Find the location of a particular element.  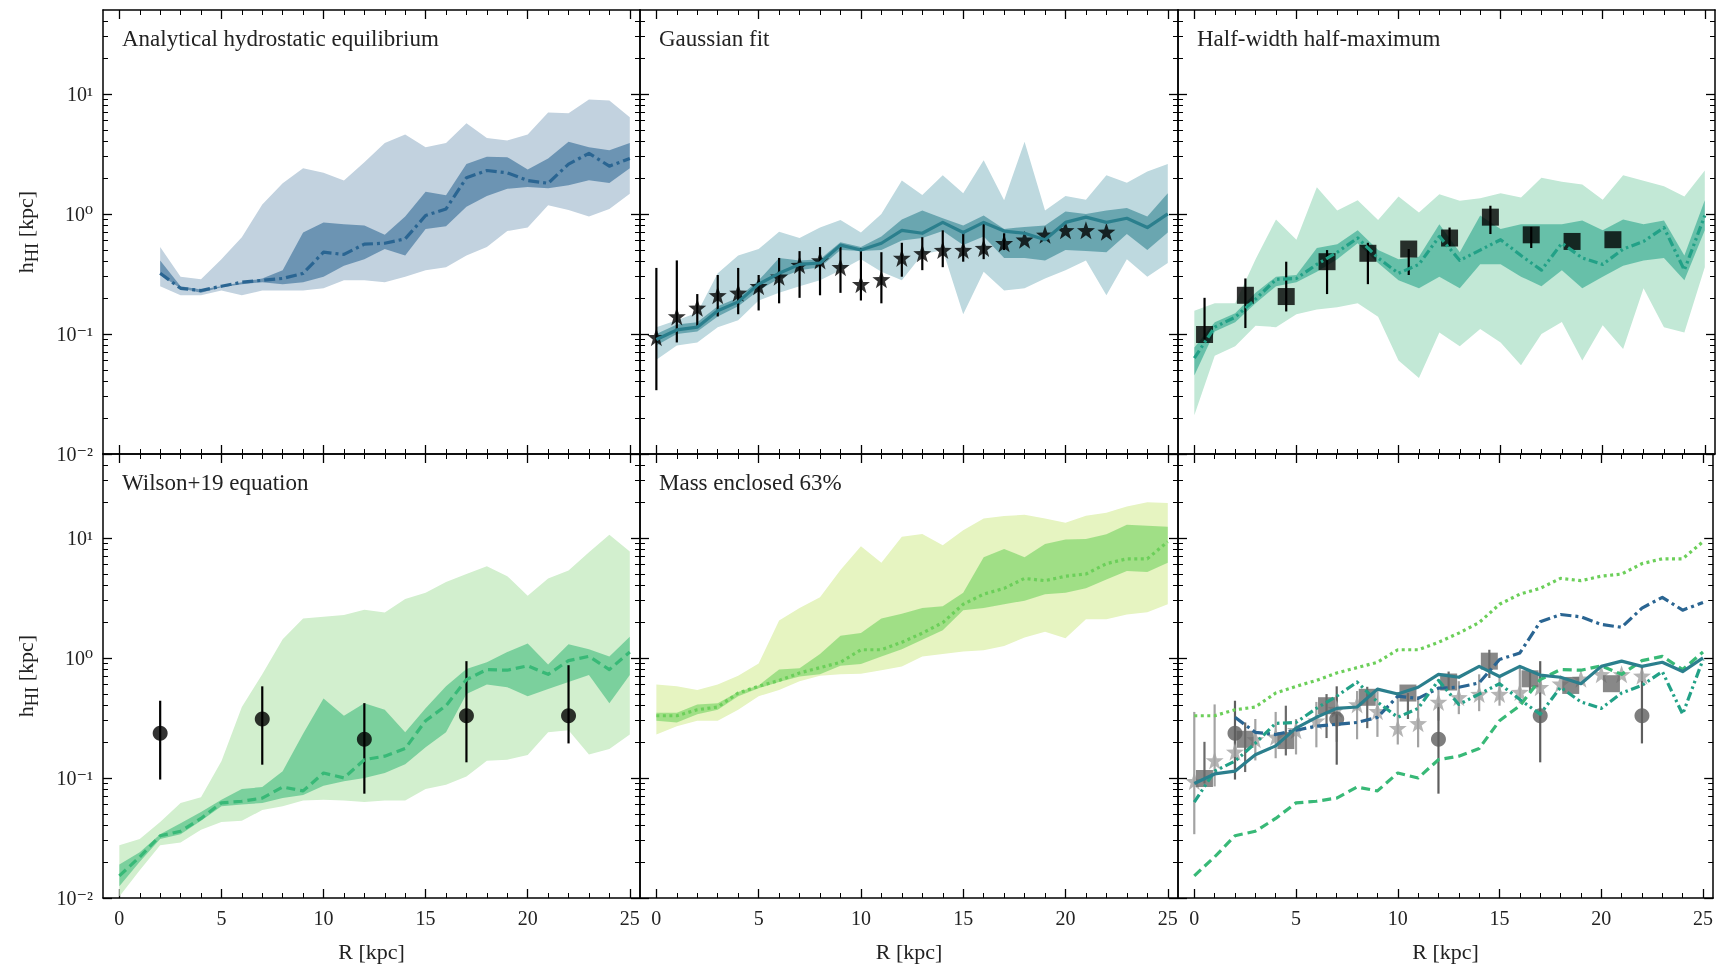

text: Analytical hydrostatic equilibrium is located at coordinates (280, 38).